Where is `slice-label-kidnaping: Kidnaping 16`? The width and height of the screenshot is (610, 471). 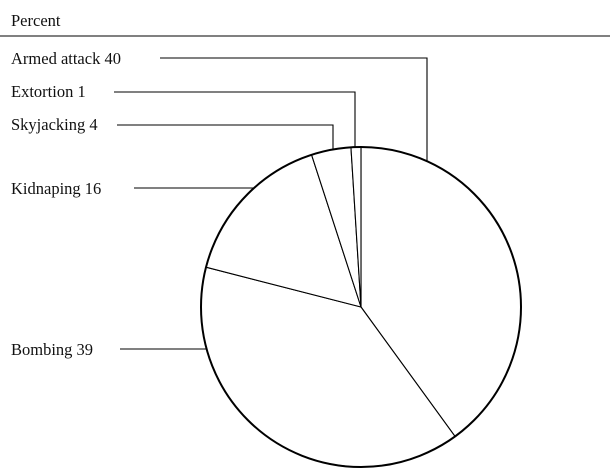 slice-label-kidnaping: Kidnaping 16 is located at coordinates (56, 188).